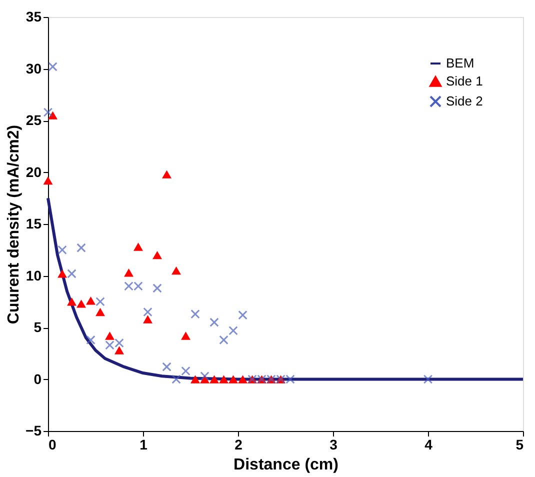  Describe the element at coordinates (34, 430) in the screenshot. I see `y-tick-label: −5` at that location.